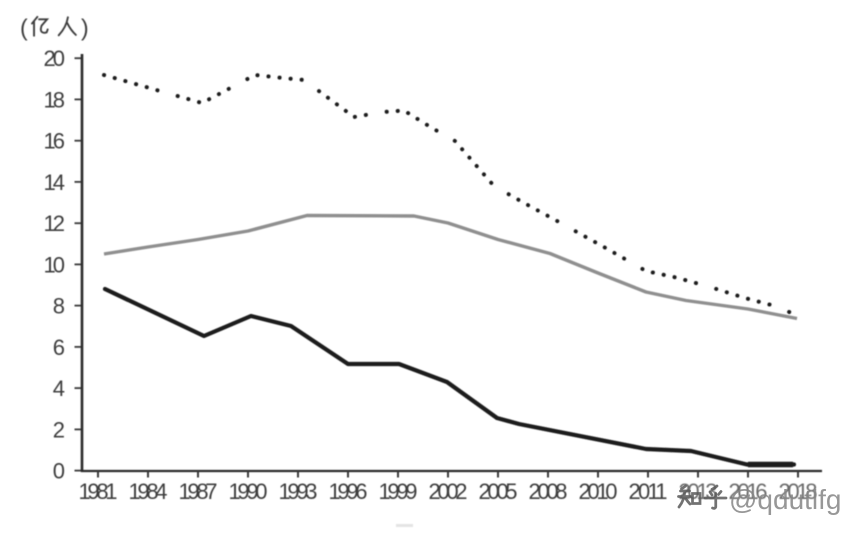 The height and width of the screenshot is (536, 865). What do you see at coordinates (398, 491) in the screenshot?
I see `svg-text: 1999` at bounding box center [398, 491].